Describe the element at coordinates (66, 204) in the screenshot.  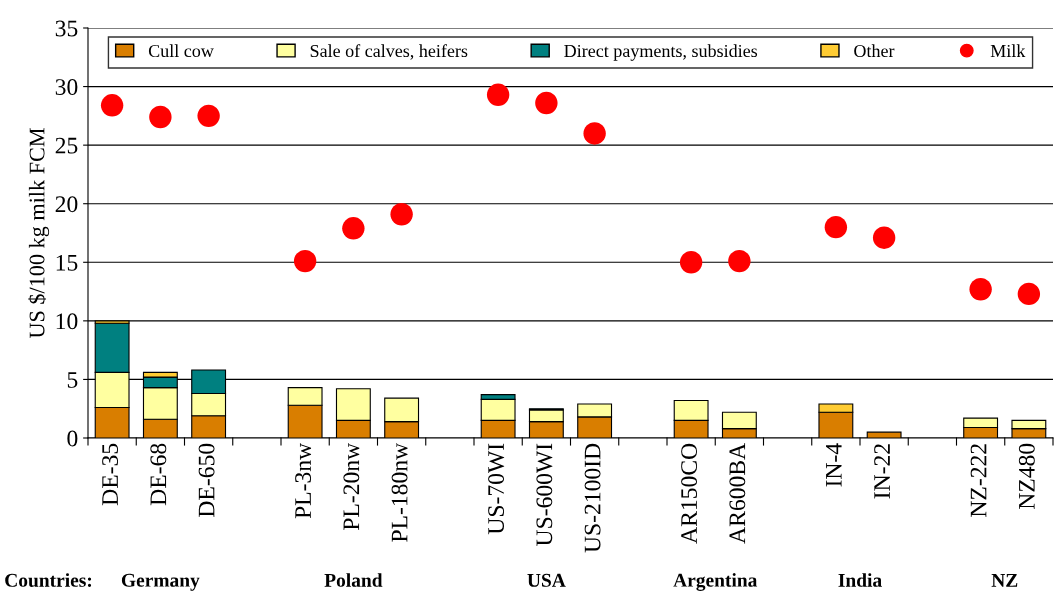
I see `y-tick-label: 20` at that location.